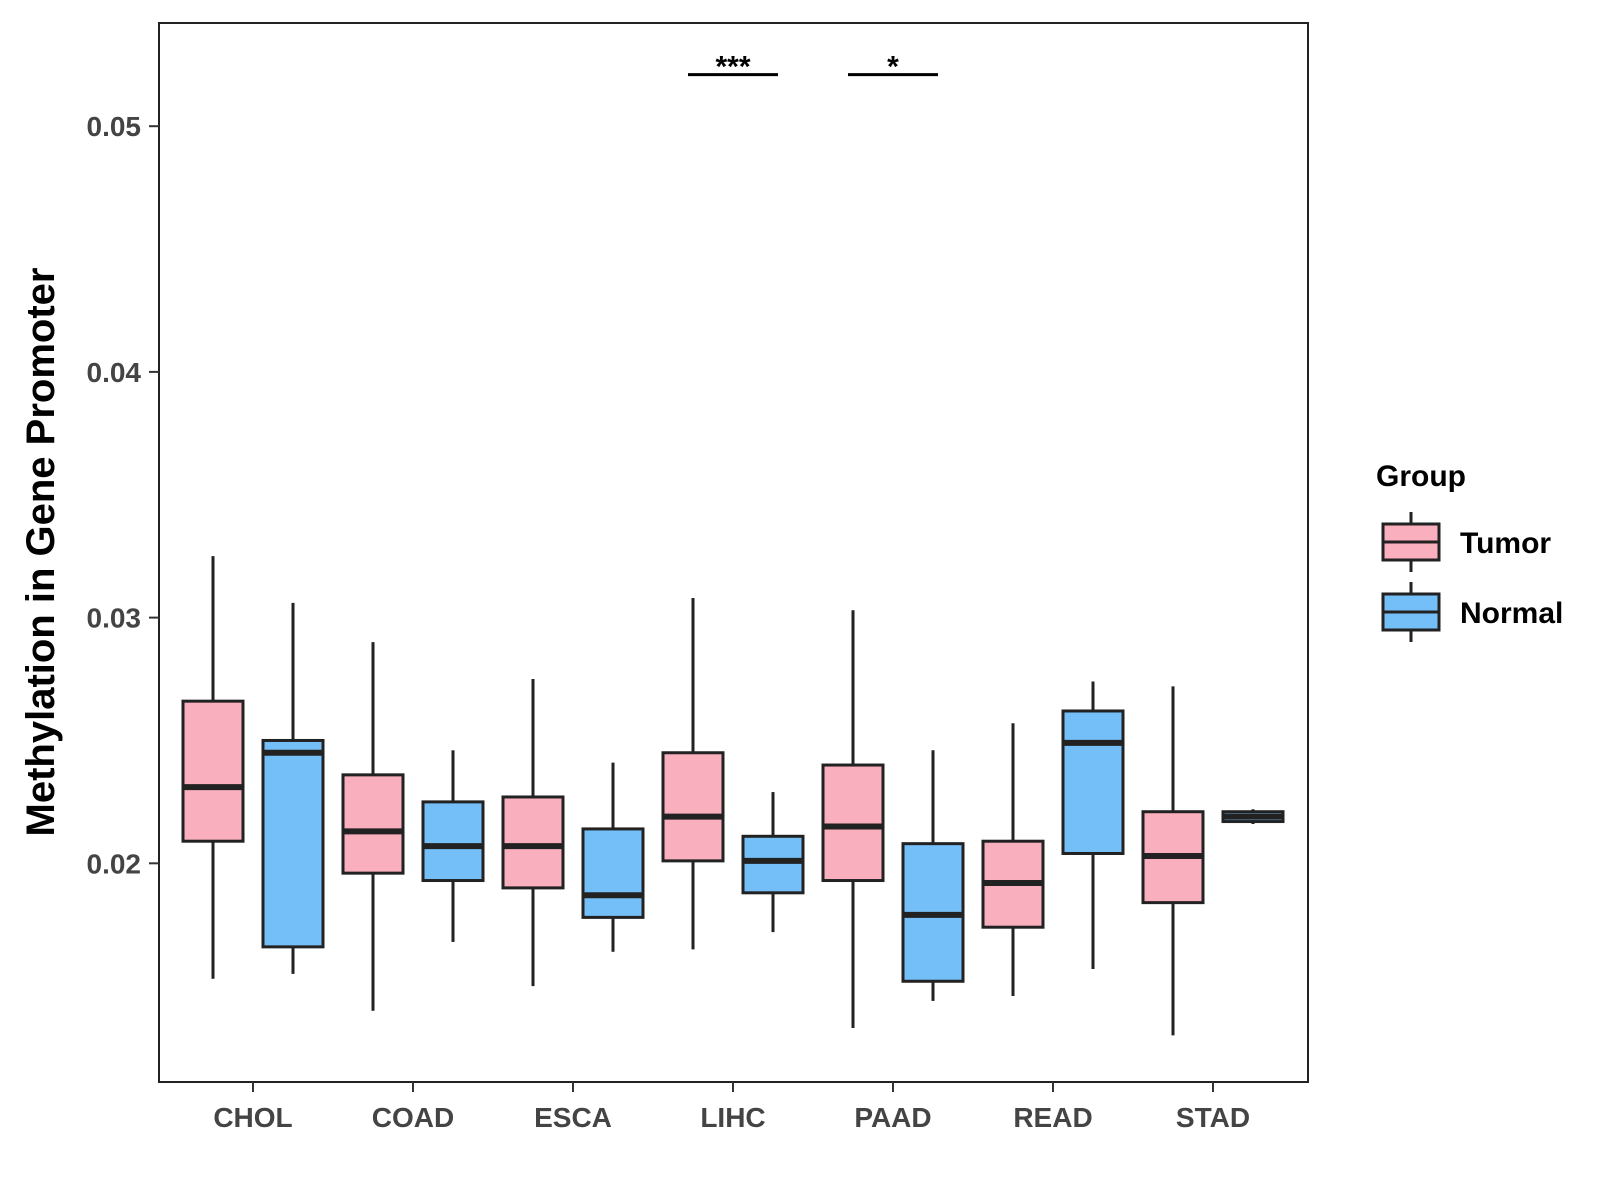 The height and width of the screenshot is (1200, 1600). What do you see at coordinates (1511, 613) in the screenshot?
I see `legend-label: Normal` at bounding box center [1511, 613].